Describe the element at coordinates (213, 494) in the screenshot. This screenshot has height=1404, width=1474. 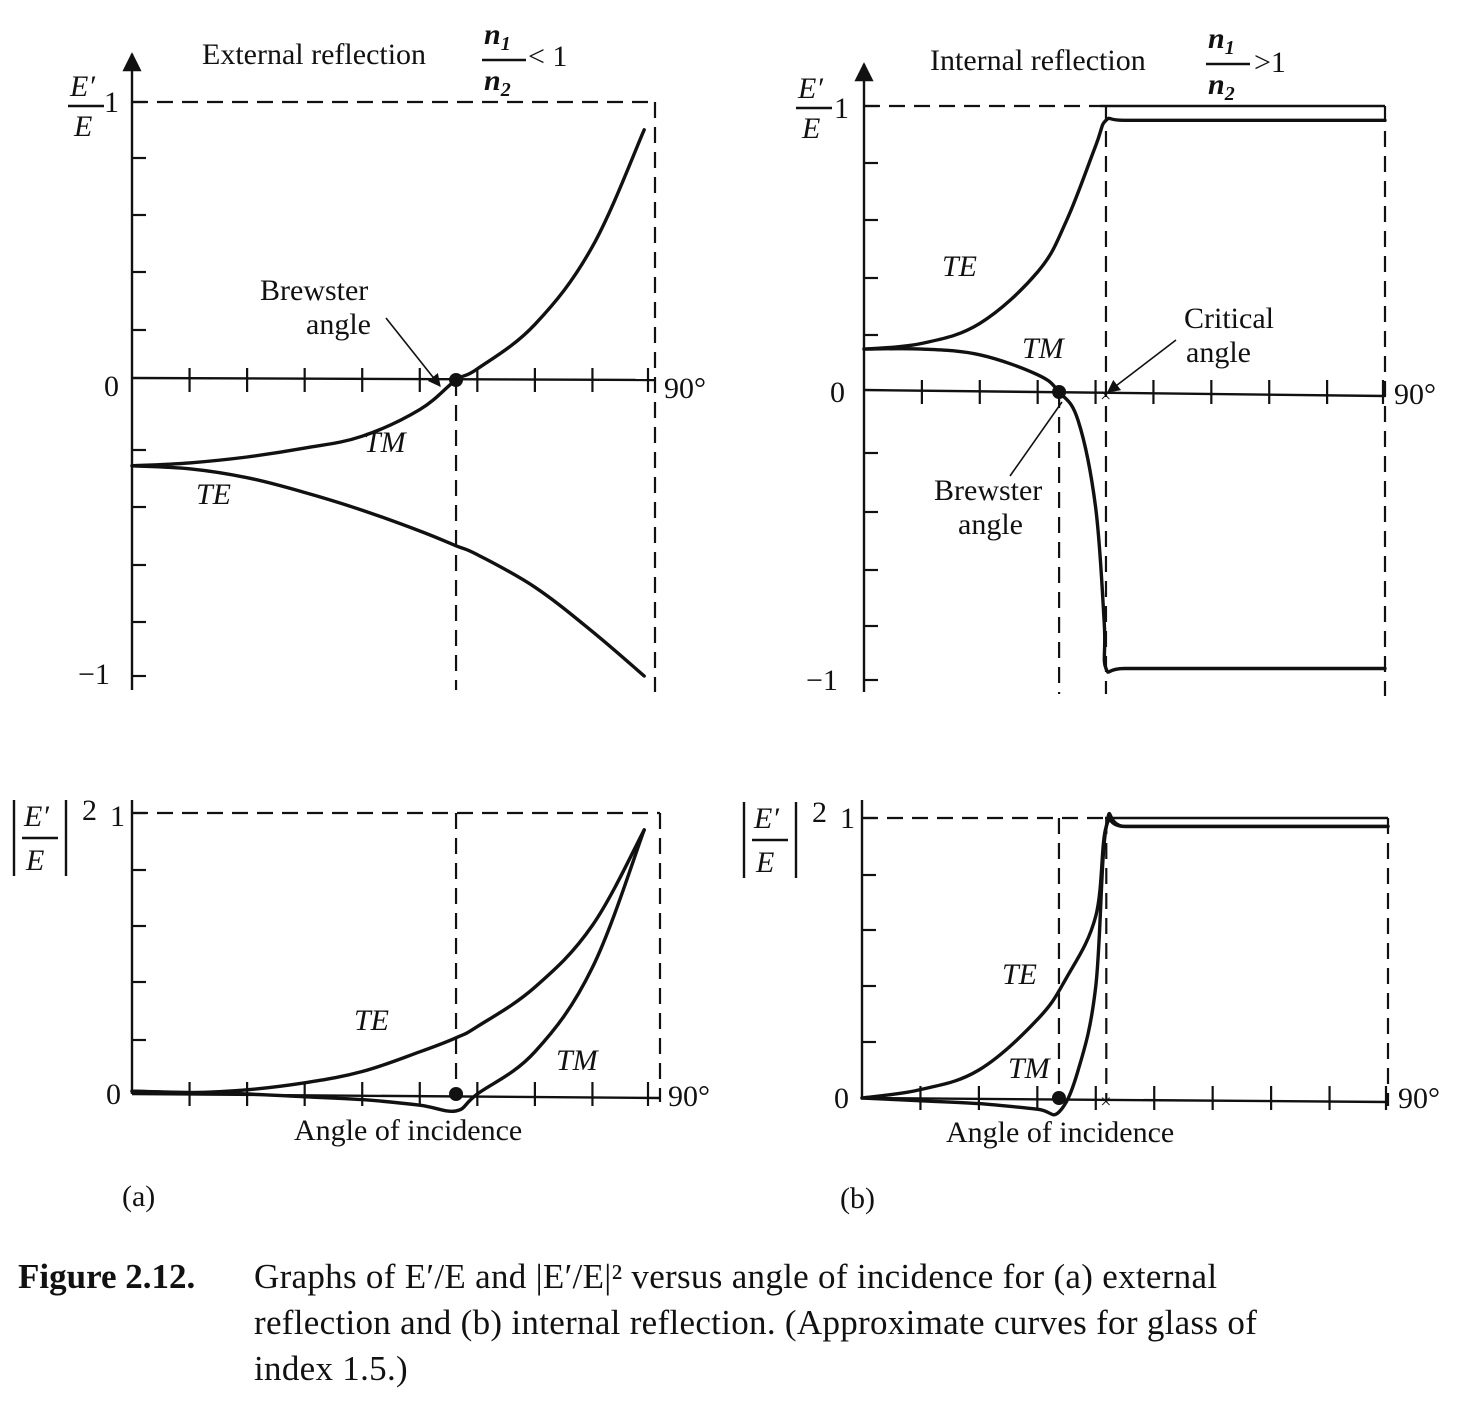
I see `a-amp-label-te: TE` at that location.